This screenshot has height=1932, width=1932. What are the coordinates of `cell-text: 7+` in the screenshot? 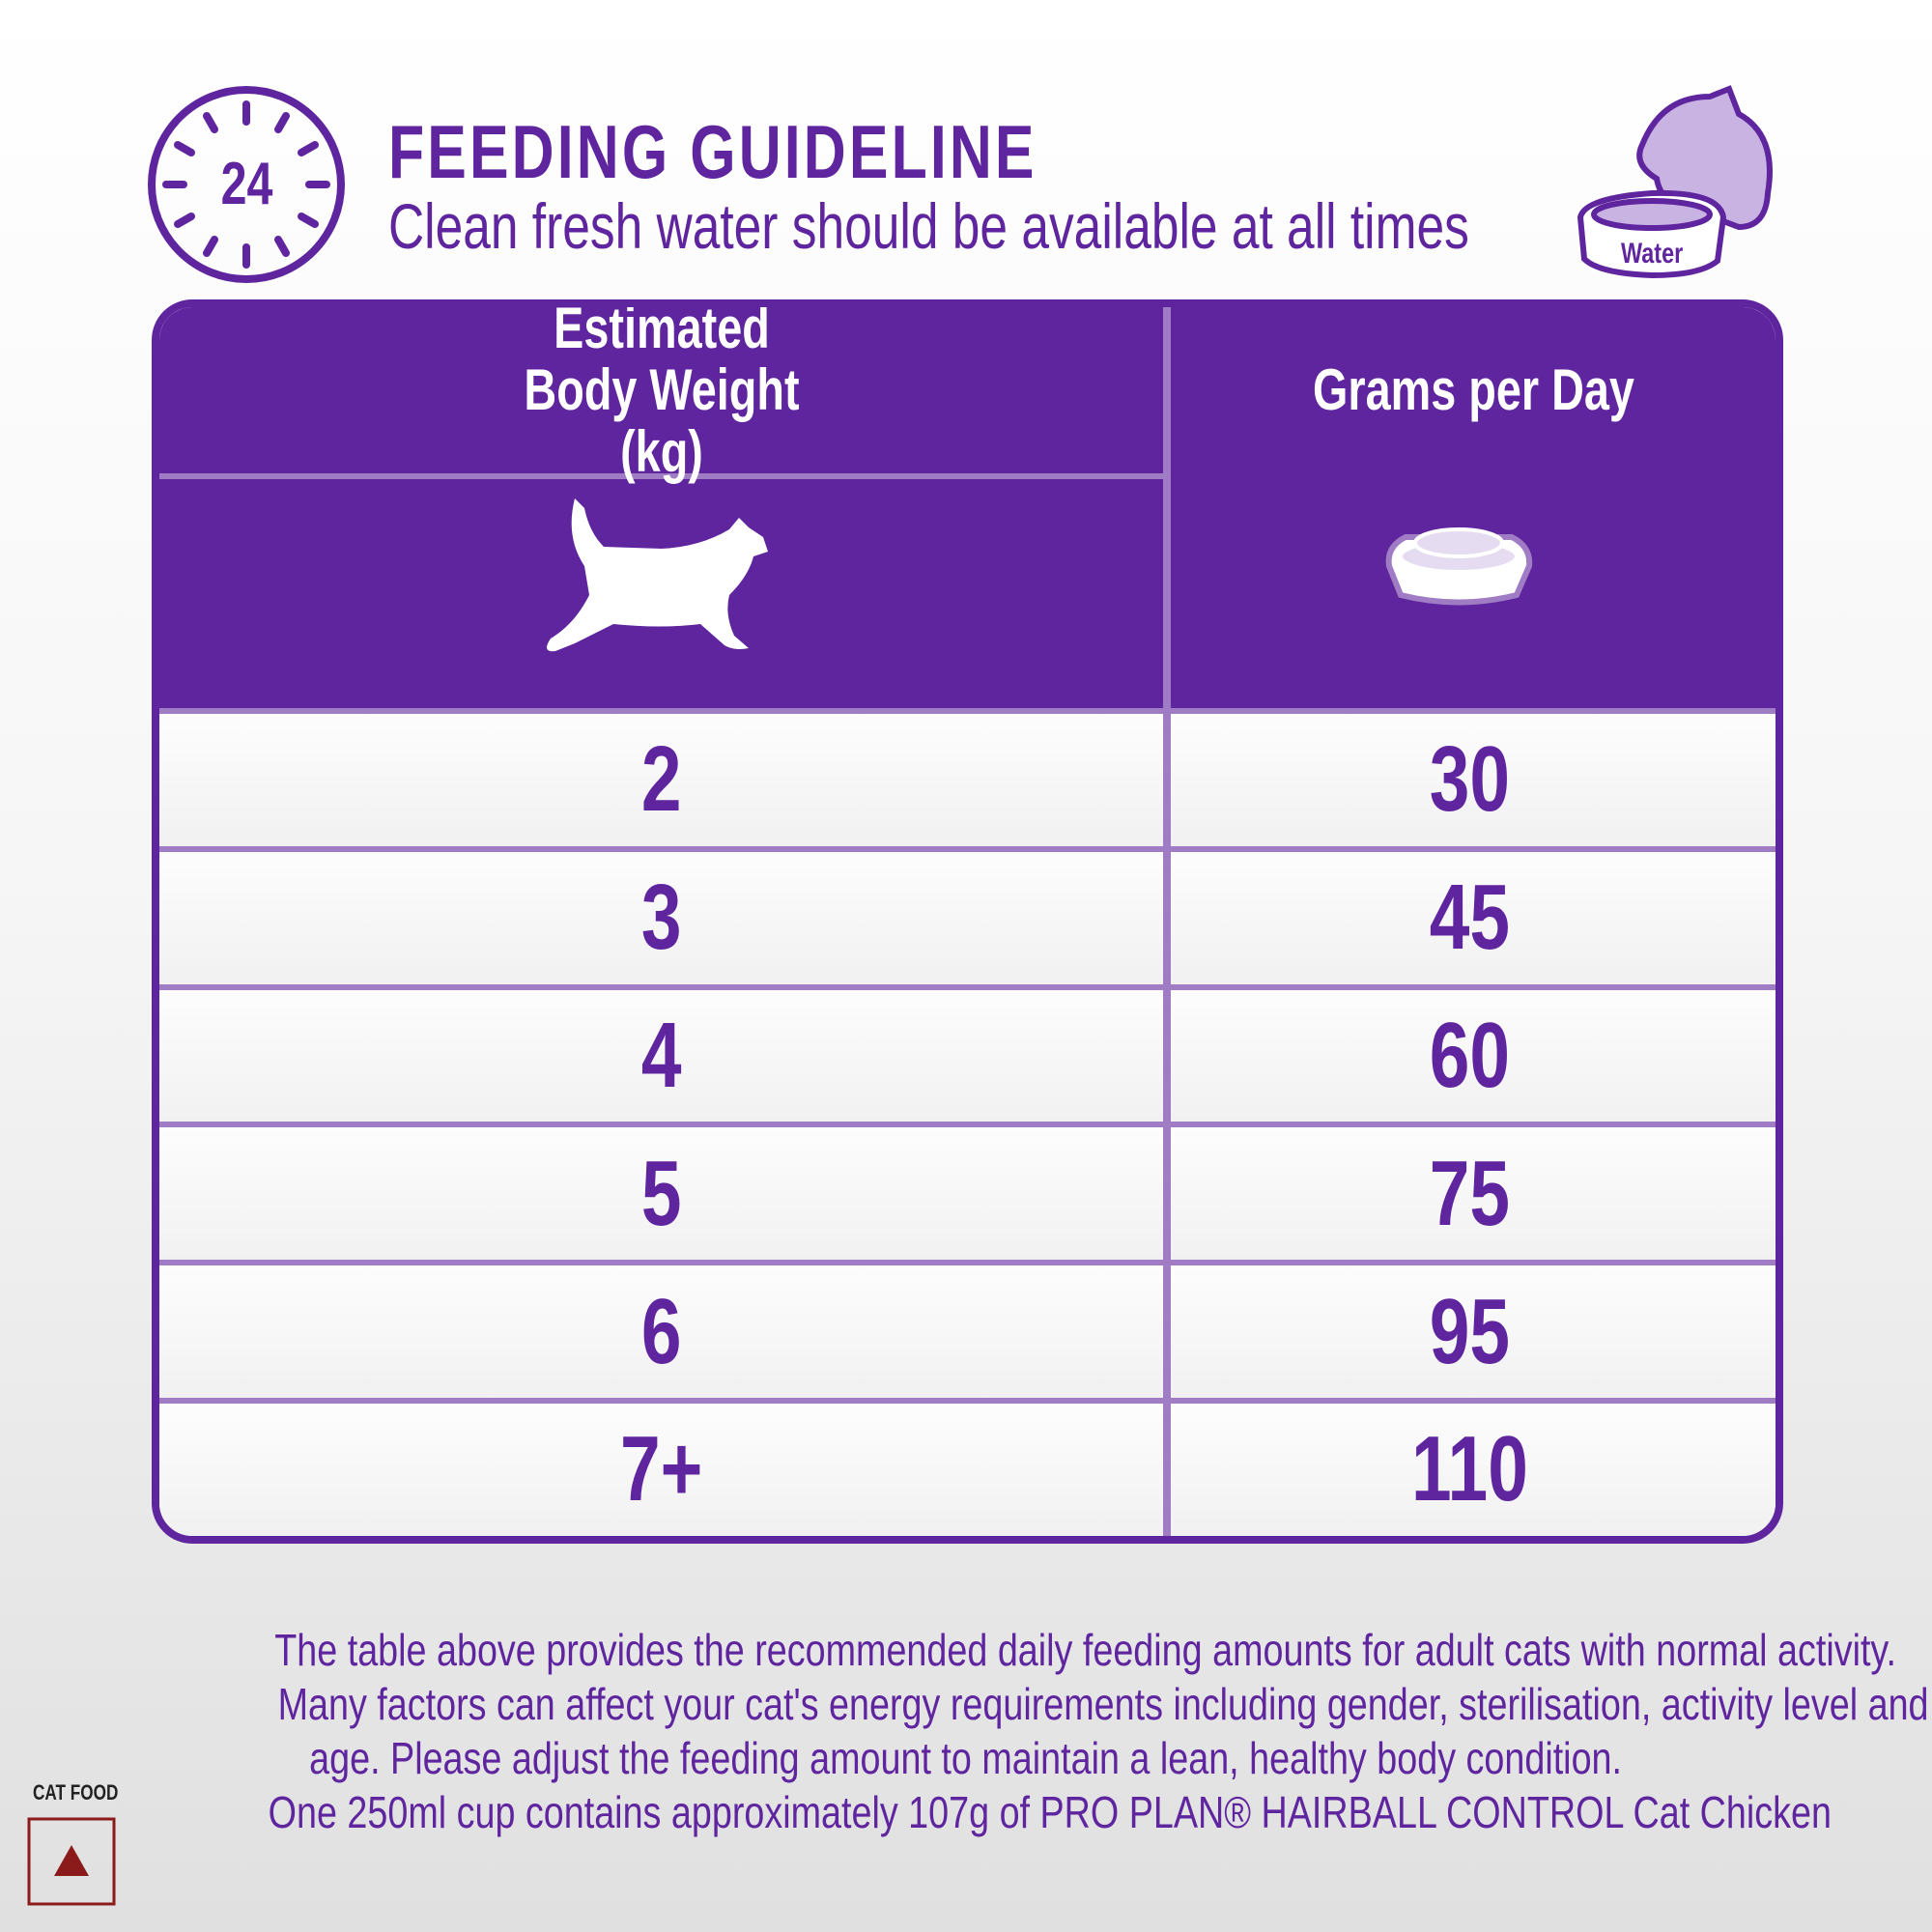 It's located at (661, 1469).